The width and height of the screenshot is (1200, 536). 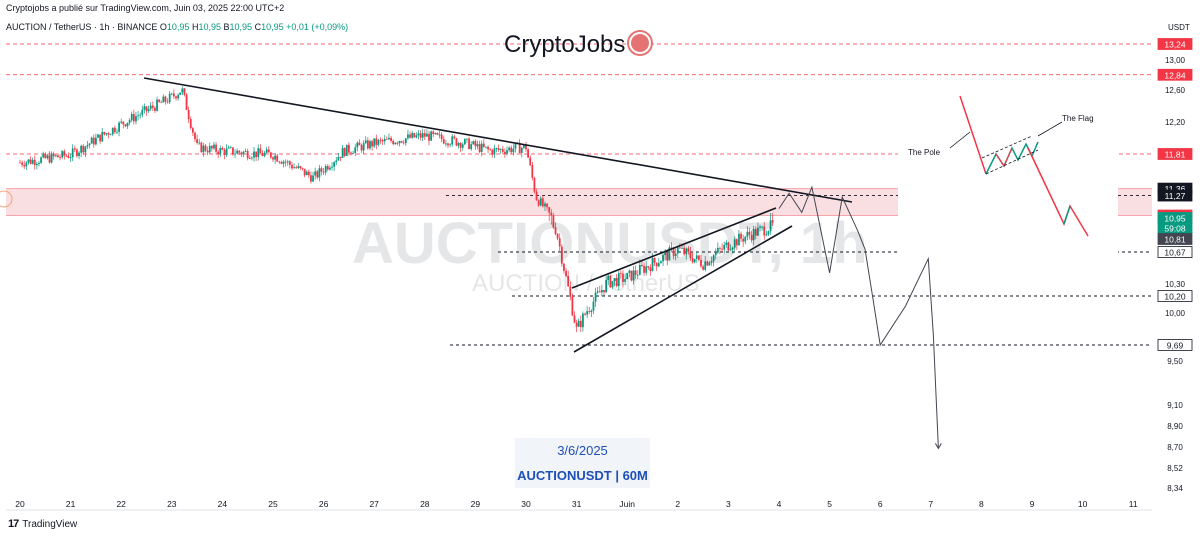 I want to click on price-tag-label-8: 10,81, so click(x=1175, y=240).